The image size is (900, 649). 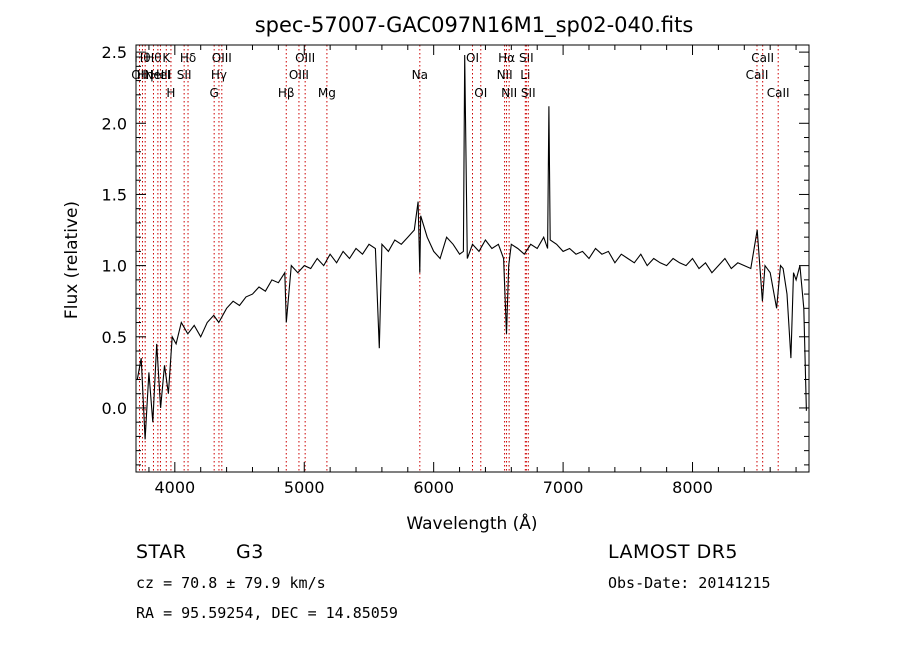 I want to click on line-marker-label: HeI, so click(x=160, y=75).